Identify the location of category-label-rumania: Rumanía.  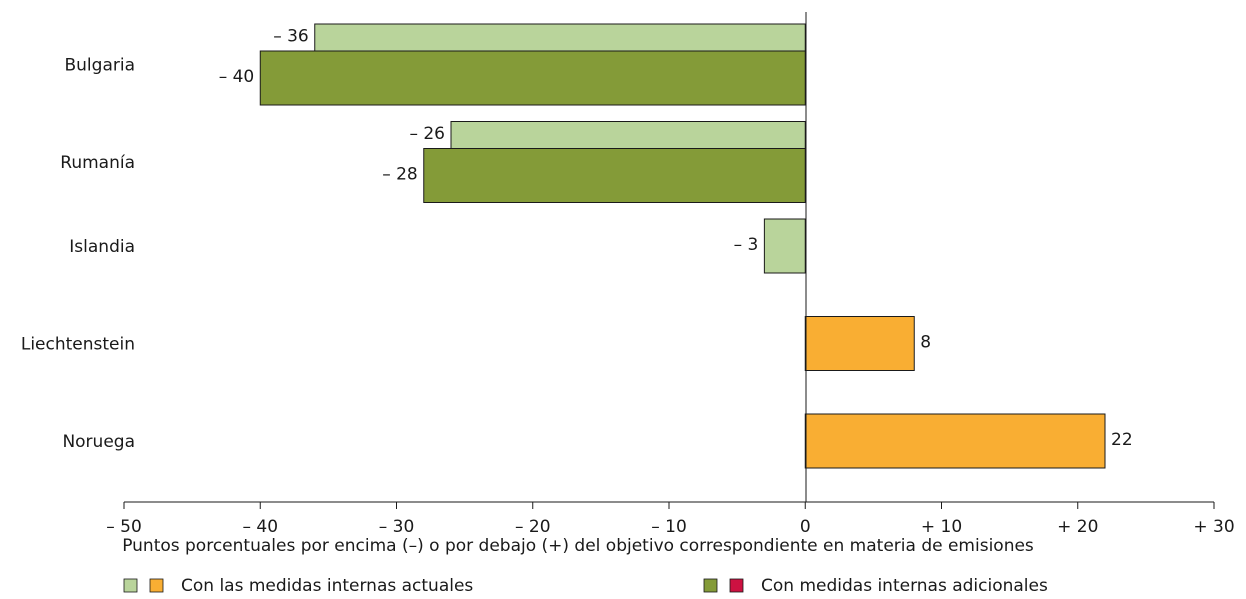
(97, 163).